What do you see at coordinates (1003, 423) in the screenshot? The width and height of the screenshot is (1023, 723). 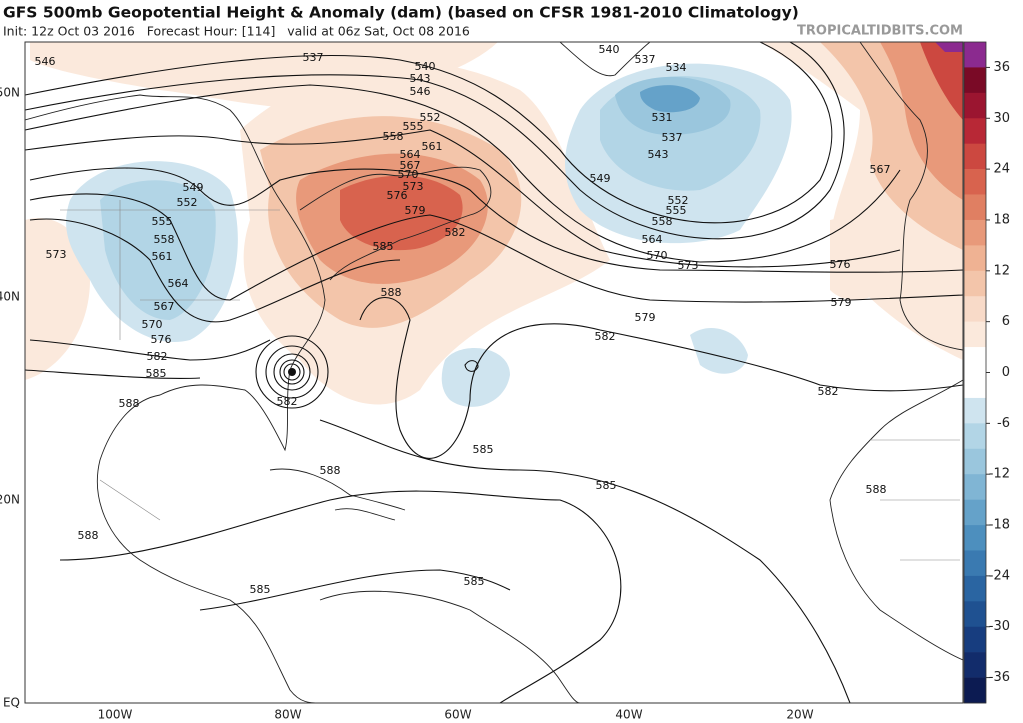 I see `colorbar-tick-label: -6` at bounding box center [1003, 423].